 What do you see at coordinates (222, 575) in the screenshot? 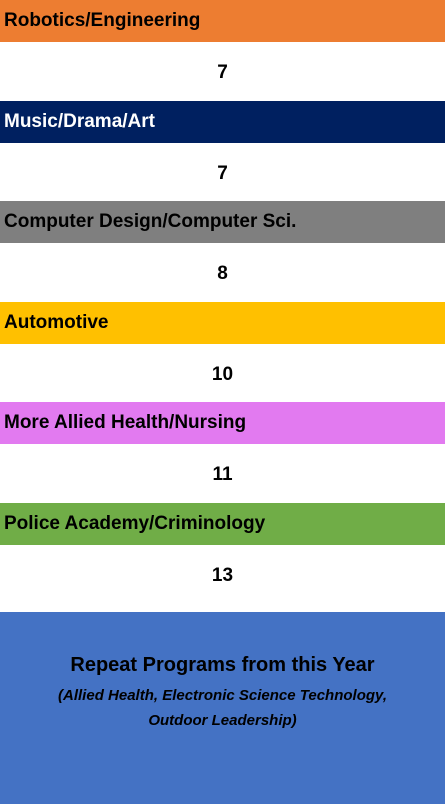
I see `count: 13` at bounding box center [222, 575].